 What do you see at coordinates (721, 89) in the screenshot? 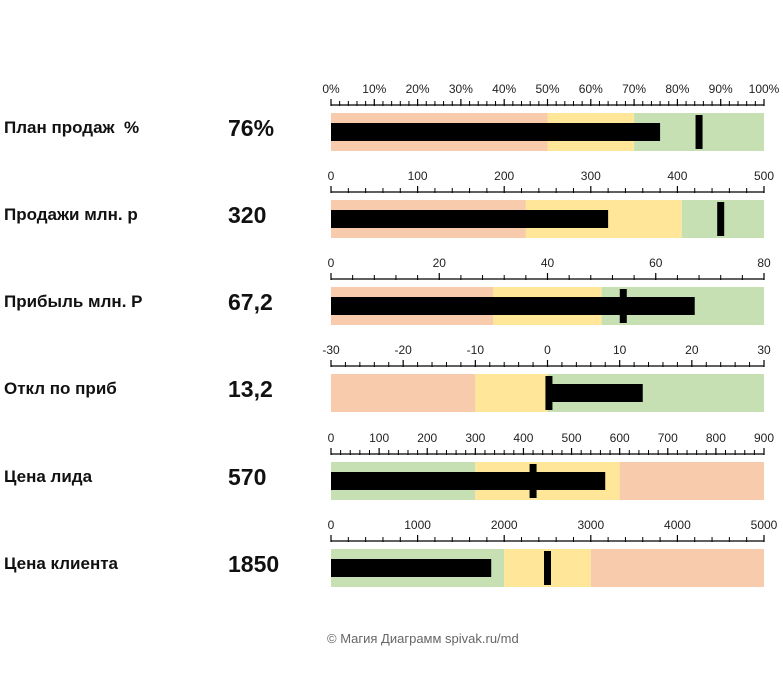
I see `tick-label: 90%` at bounding box center [721, 89].